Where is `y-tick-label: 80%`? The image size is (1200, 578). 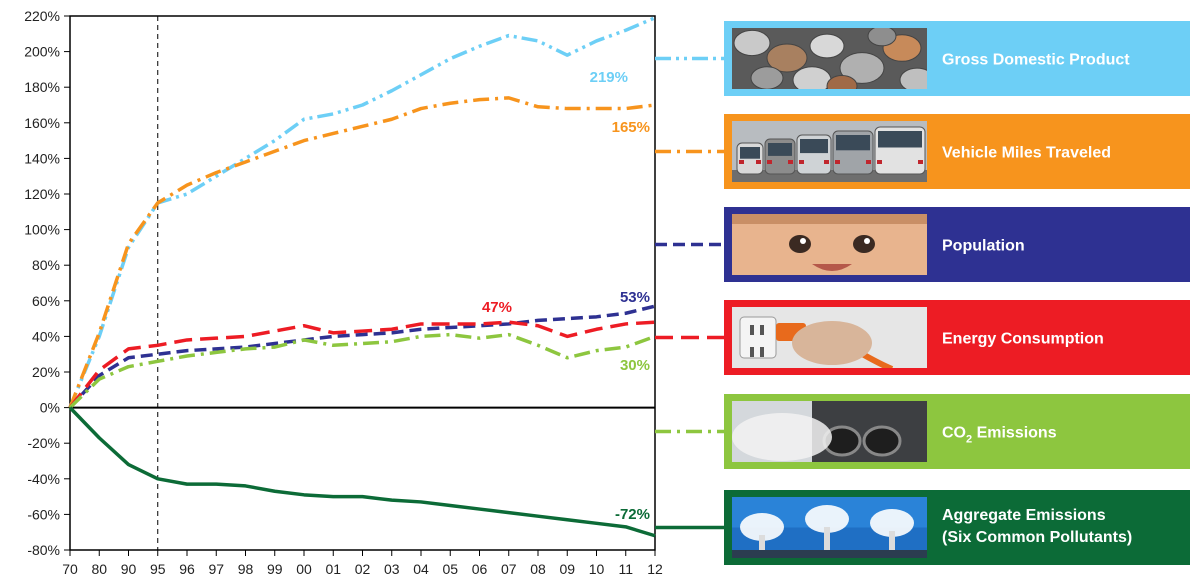
y-tick-label: 80% is located at coordinates (46, 265).